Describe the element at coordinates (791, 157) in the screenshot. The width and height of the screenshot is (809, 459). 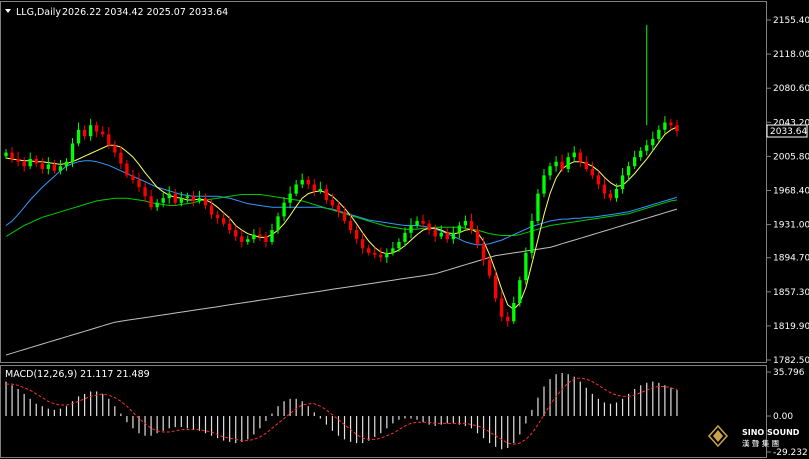
I see `price-axis-label: 2005.80` at that location.